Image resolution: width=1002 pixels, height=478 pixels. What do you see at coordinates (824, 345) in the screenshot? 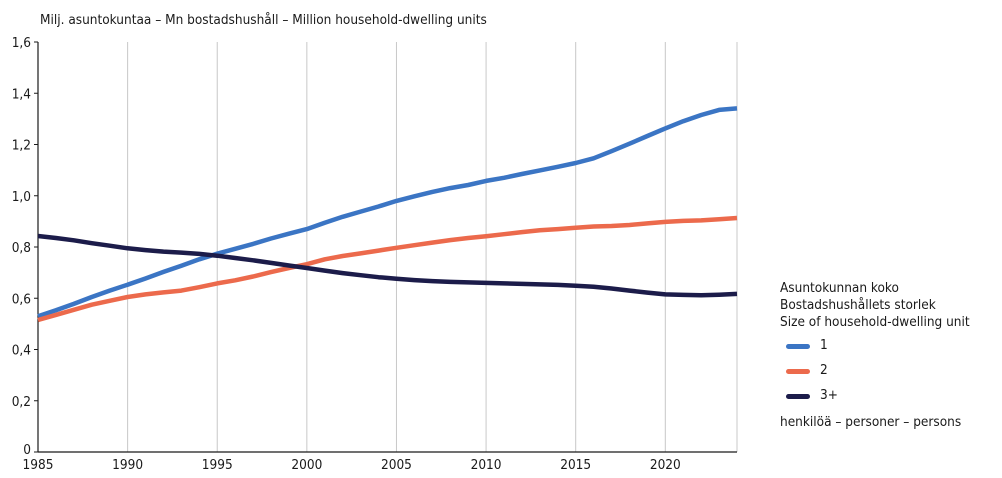
I see `legend-label-1: 1` at bounding box center [824, 345].